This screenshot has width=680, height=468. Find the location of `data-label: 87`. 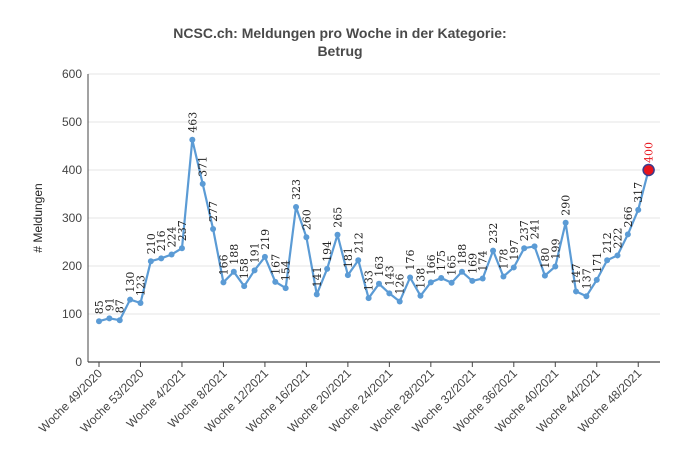

data-label: 87 is located at coordinates (120, 306).